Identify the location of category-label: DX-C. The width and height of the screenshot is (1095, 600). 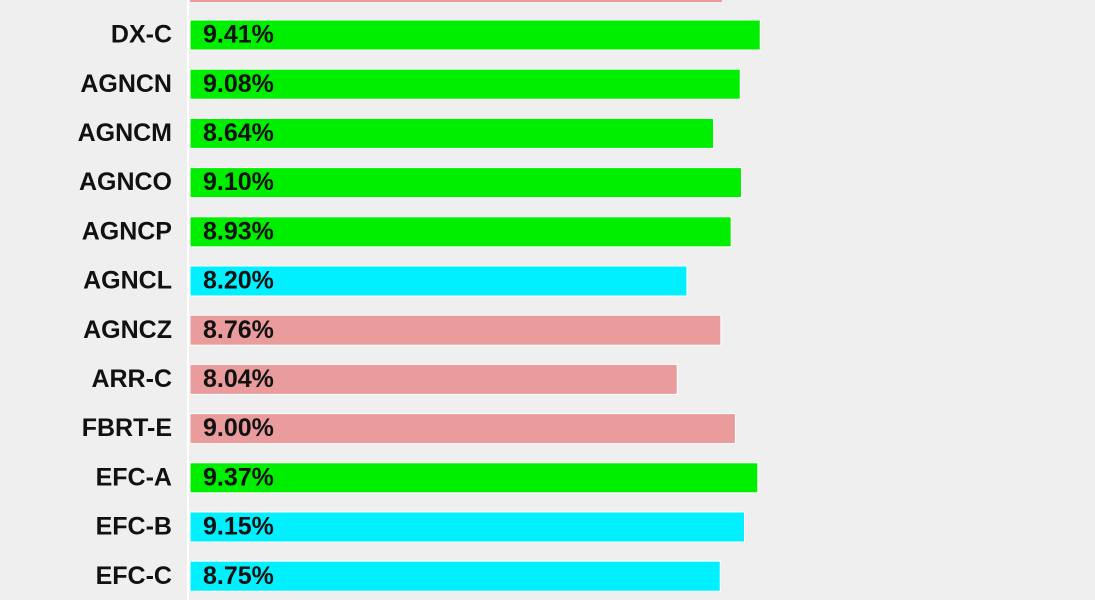
(141, 35).